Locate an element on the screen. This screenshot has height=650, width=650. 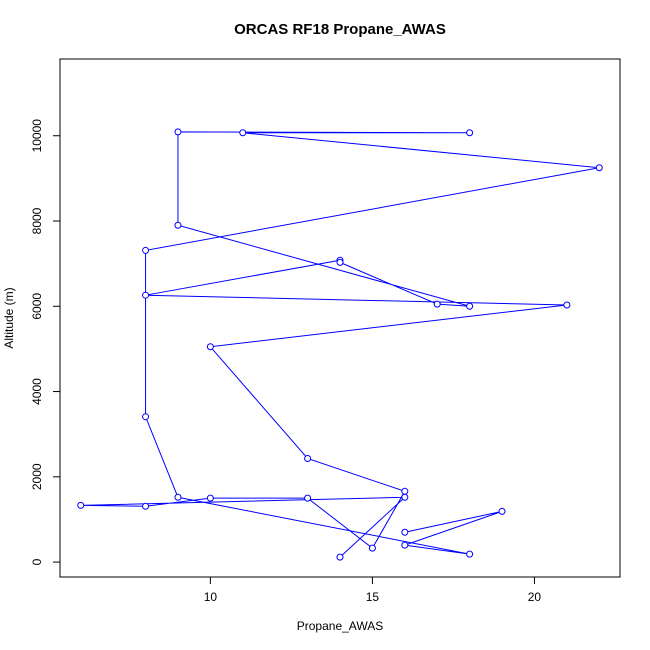
y-tick-label: 8000 is located at coordinates (37, 220).